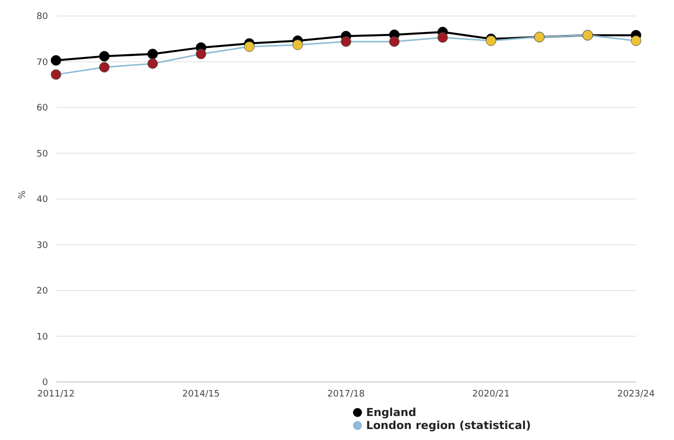  What do you see at coordinates (42, 200) in the screenshot?
I see `y-tick-label: 40` at bounding box center [42, 200].